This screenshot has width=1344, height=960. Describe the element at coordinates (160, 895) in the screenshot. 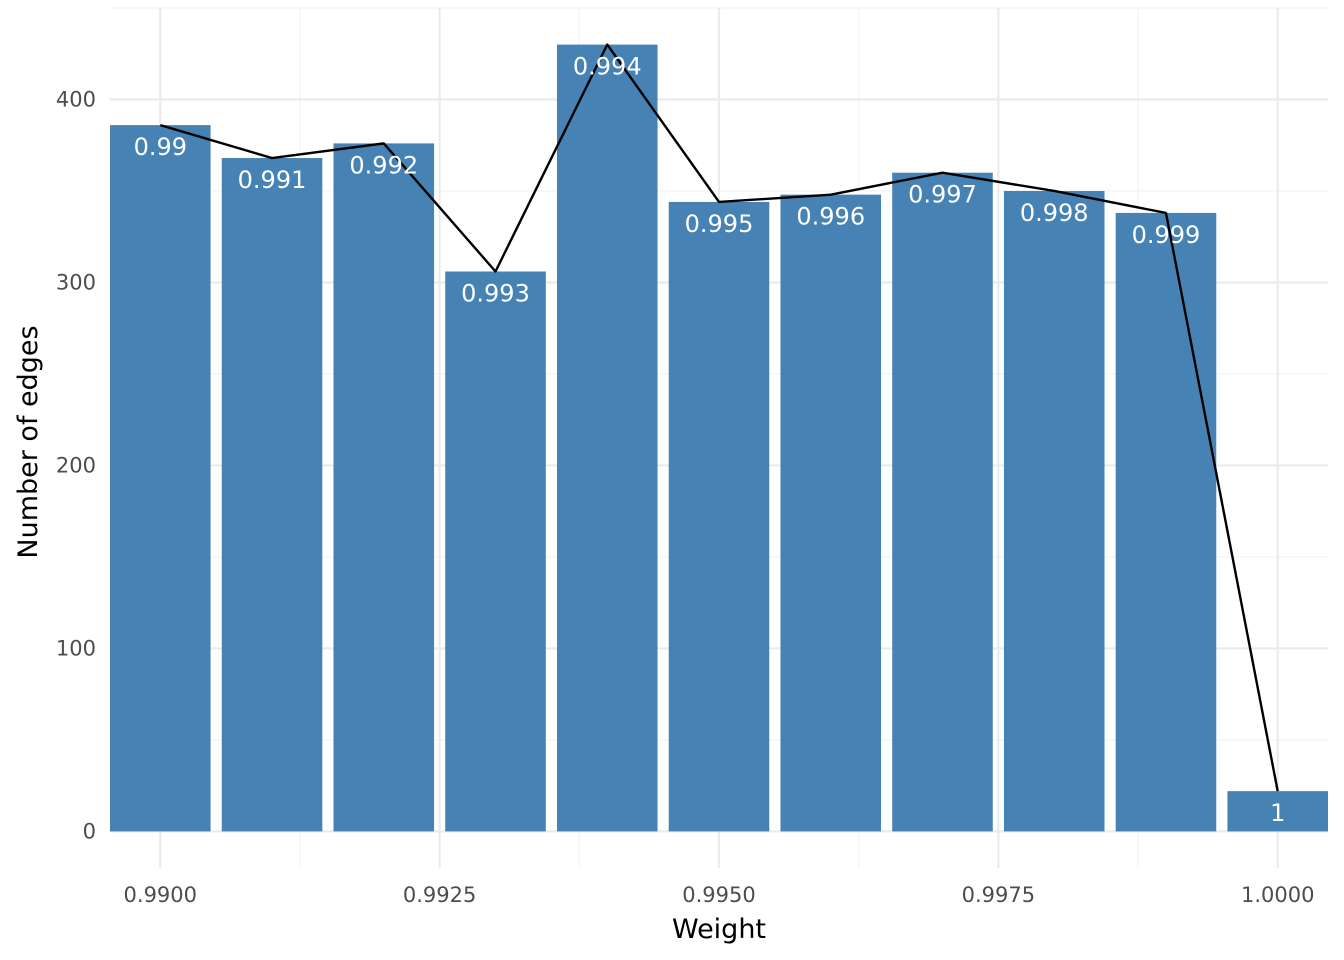

I see `x-tick-label: 0.9900` at that location.